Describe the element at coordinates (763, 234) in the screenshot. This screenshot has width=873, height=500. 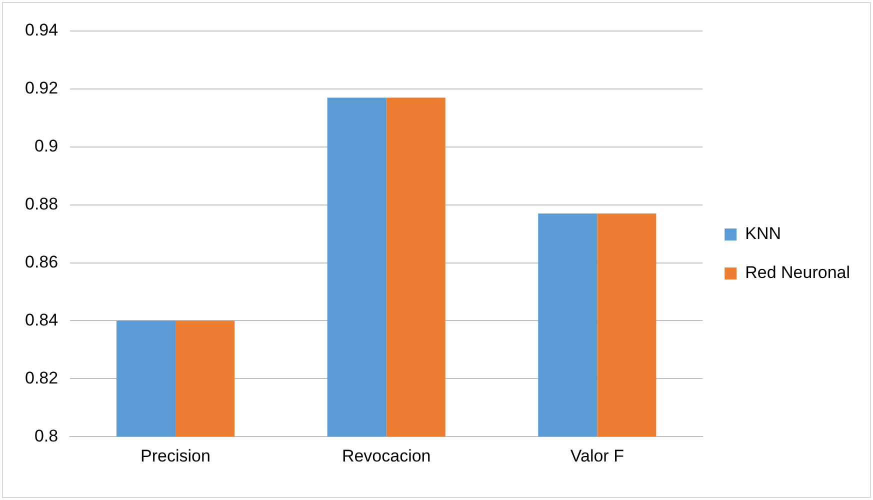
I see `legend-label: KNN` at that location.